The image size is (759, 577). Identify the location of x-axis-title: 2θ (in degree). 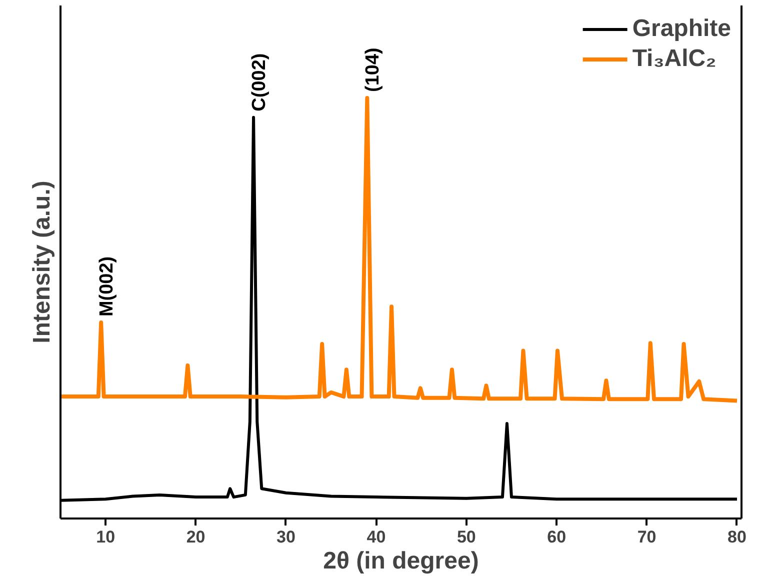
(401, 561).